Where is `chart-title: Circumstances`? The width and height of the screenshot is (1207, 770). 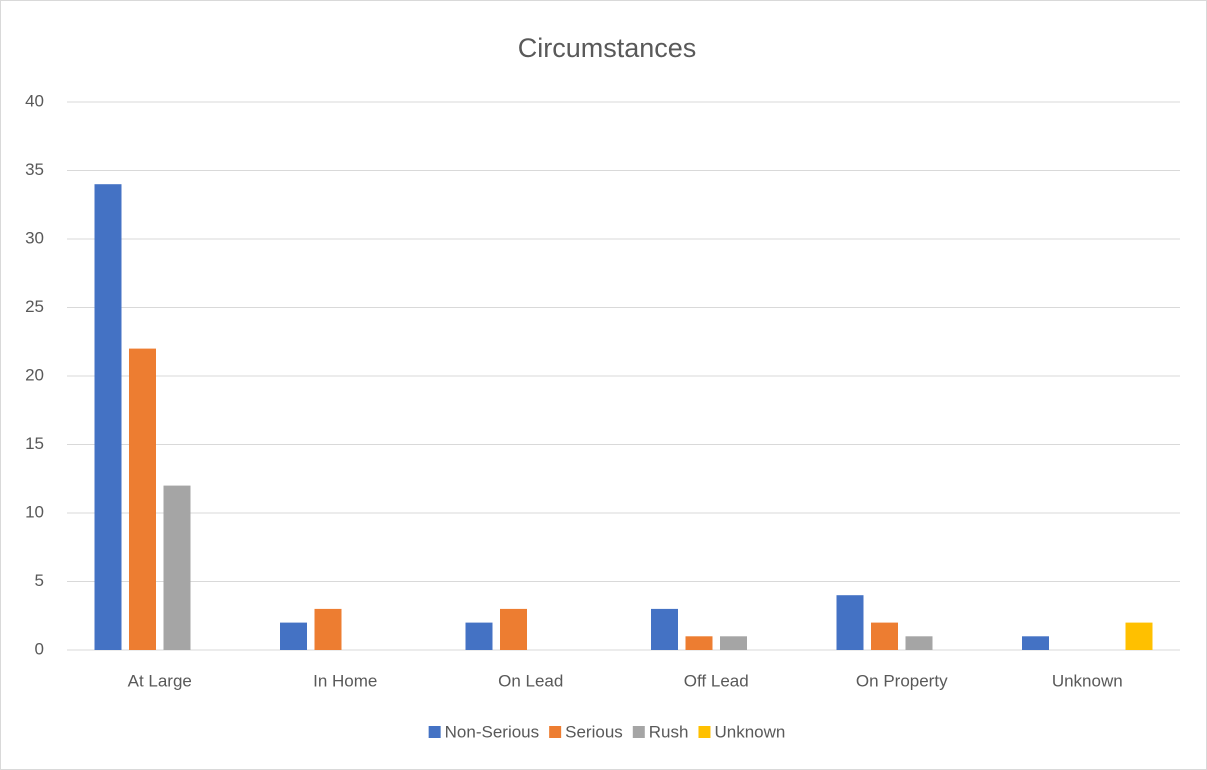 chart-title: Circumstances is located at coordinates (607, 48).